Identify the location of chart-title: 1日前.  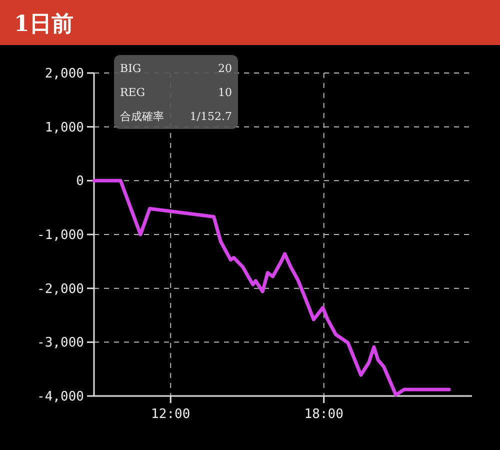
(44, 24).